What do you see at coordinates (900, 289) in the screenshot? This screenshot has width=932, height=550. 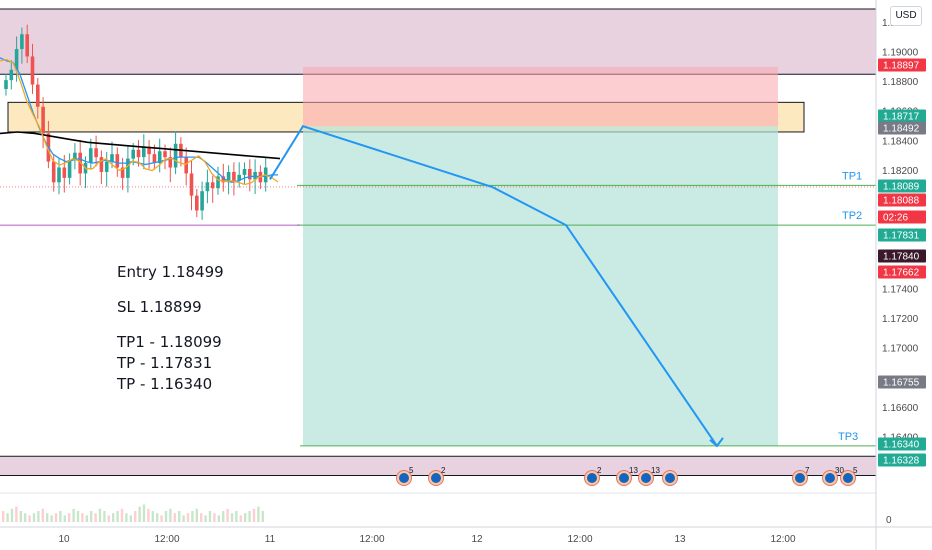 I see `y-tick-label: 1.17400` at bounding box center [900, 289].